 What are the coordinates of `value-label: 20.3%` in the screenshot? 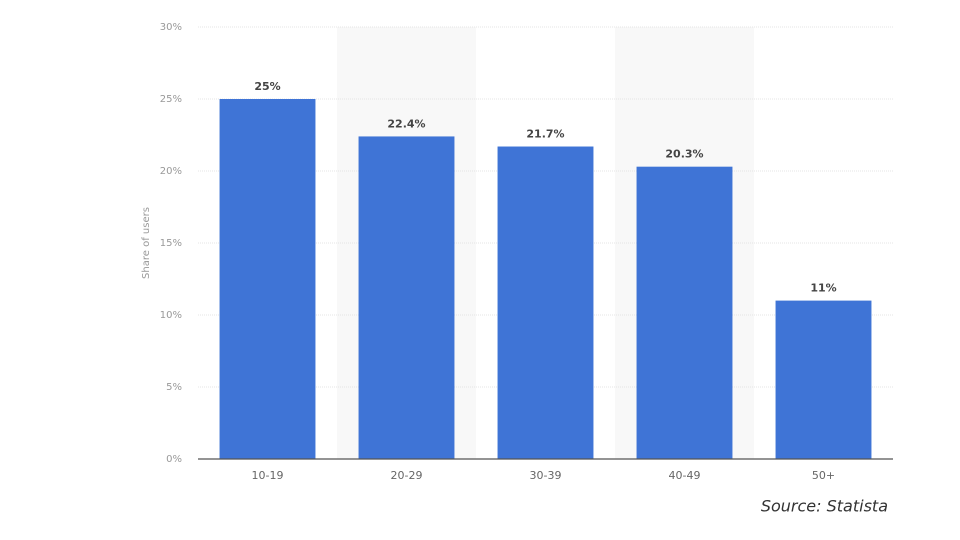 It's located at (684, 154).